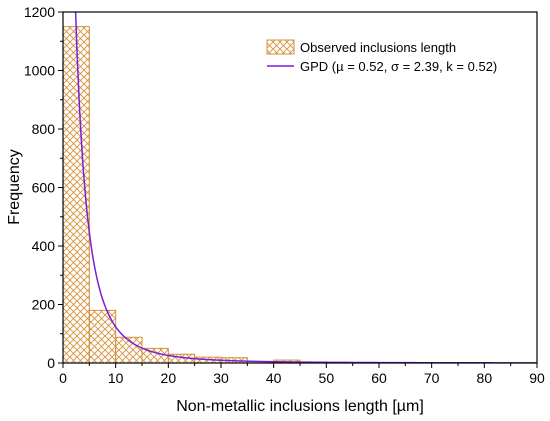 This screenshot has width=550, height=421. What do you see at coordinates (485, 378) in the screenshot?
I see `x-tick-label: 80` at bounding box center [485, 378].